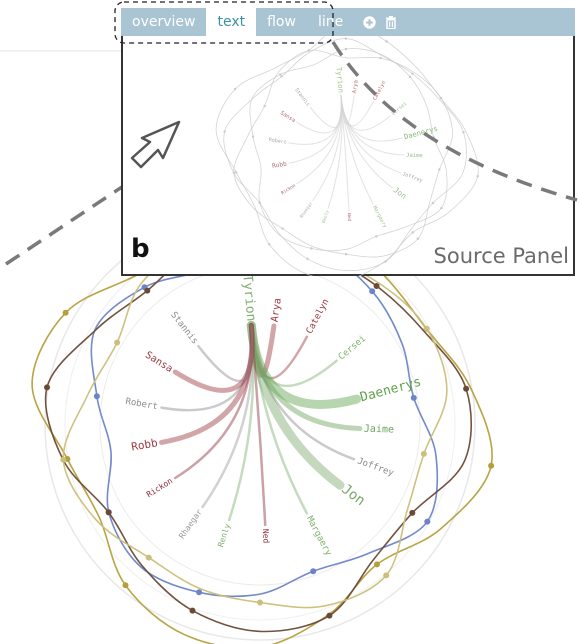  Describe the element at coordinates (391, 22) in the screenshot. I see `trash-icon` at that location.